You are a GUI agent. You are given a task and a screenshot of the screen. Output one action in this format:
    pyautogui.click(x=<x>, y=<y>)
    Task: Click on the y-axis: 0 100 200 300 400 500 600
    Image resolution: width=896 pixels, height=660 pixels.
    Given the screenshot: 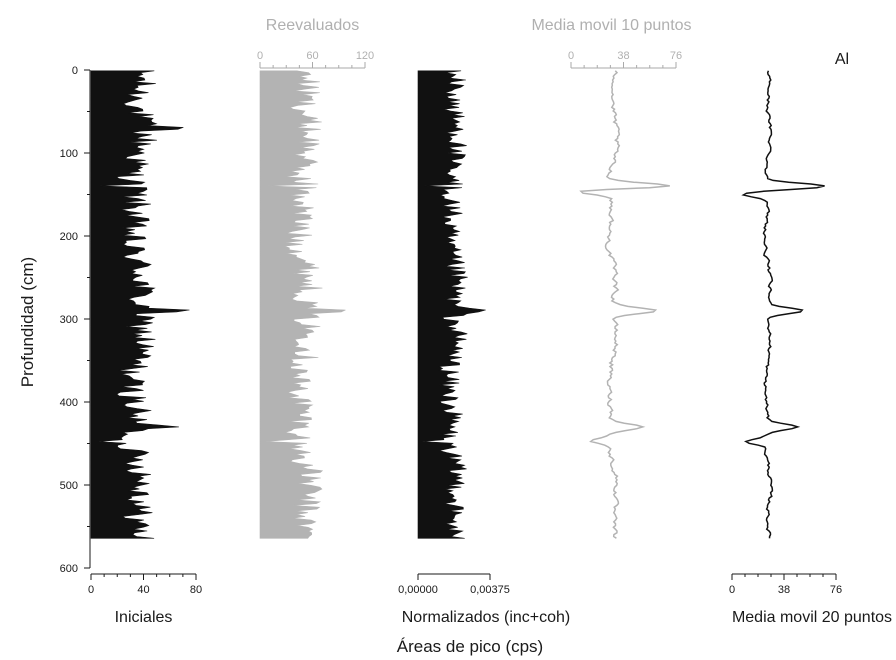 What is the action you would take?
    pyautogui.click(x=75, y=320)
    